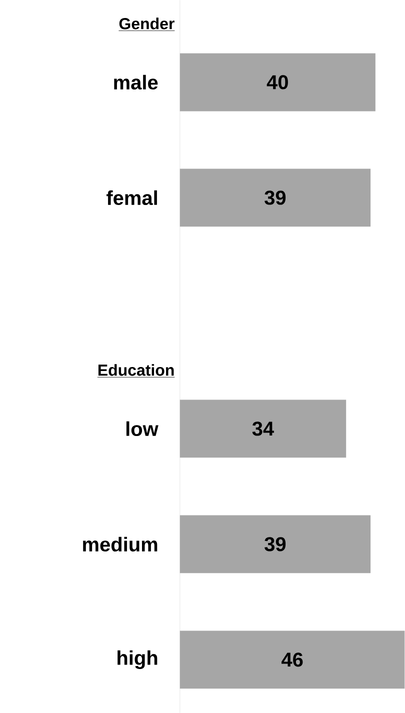 This screenshot has width=405, height=713. What do you see at coordinates (132, 198) in the screenshot?
I see `y-tick-label: femal` at bounding box center [132, 198].